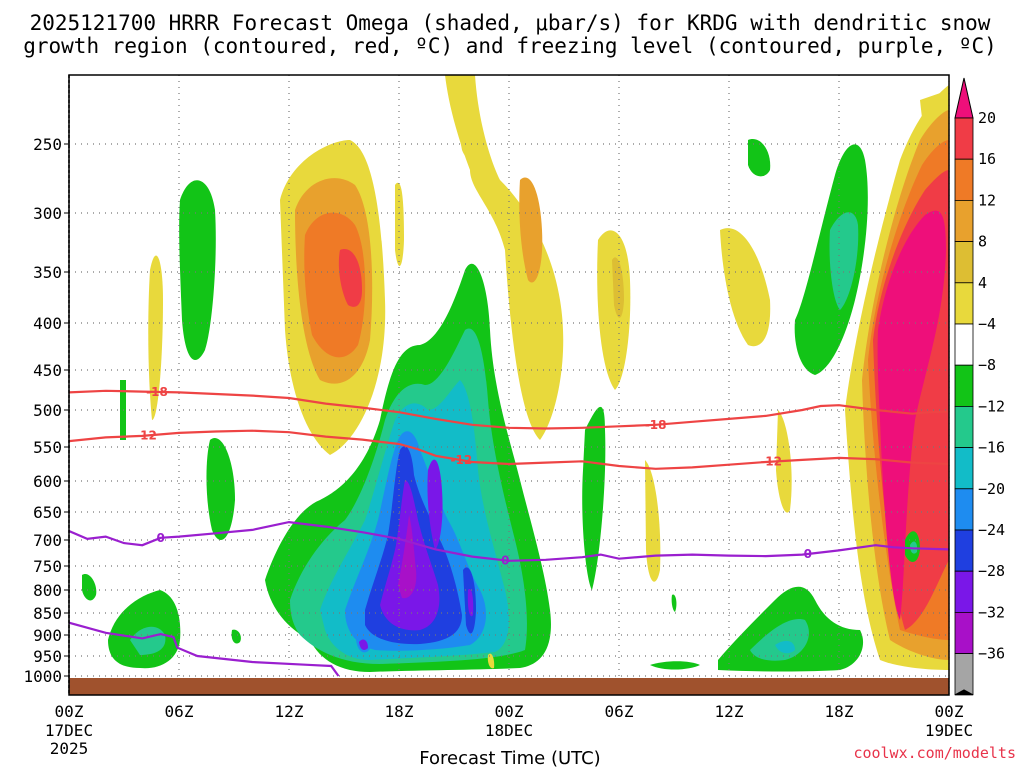 The width and height of the screenshot is (1024, 768). What do you see at coordinates (987, 118) in the screenshot?
I see `colorbar-label: 20` at bounding box center [987, 118].